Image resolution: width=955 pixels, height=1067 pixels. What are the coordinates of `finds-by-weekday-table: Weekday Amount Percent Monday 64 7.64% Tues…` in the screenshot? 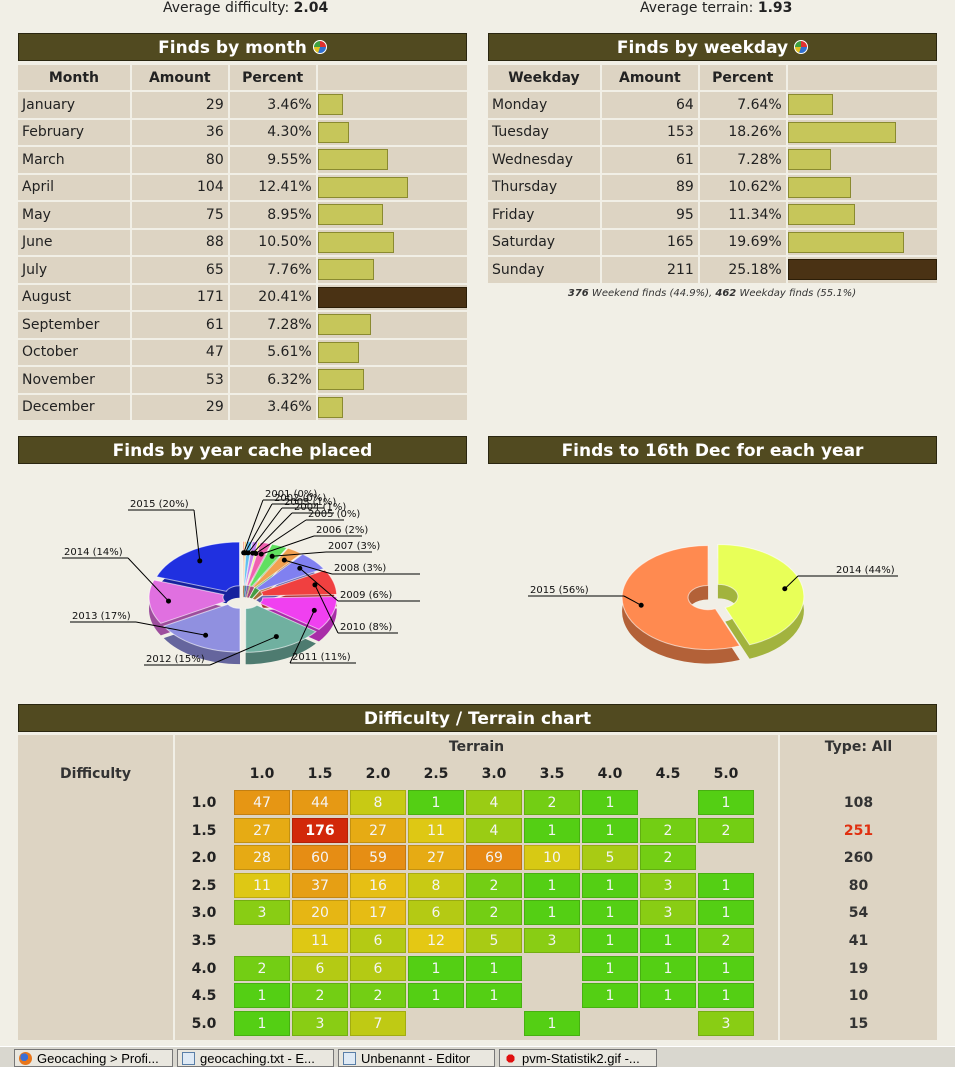 It's located at (712, 174).